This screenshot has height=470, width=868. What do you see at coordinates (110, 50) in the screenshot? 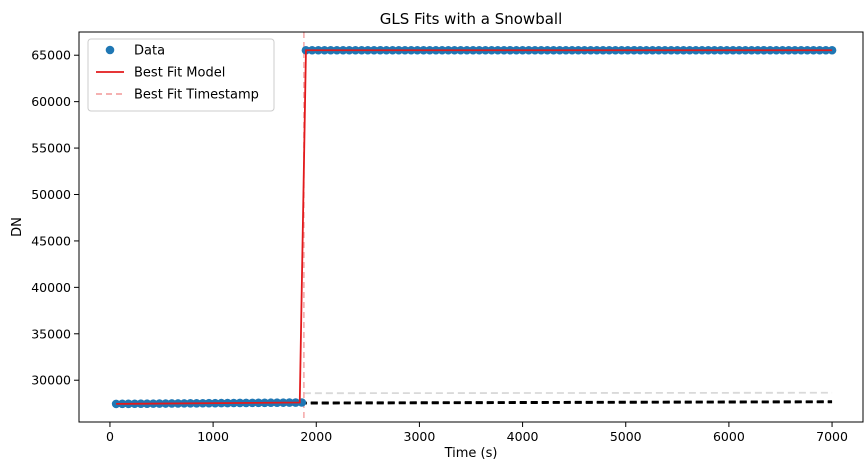
I see `legend-marker-data` at bounding box center [110, 50].